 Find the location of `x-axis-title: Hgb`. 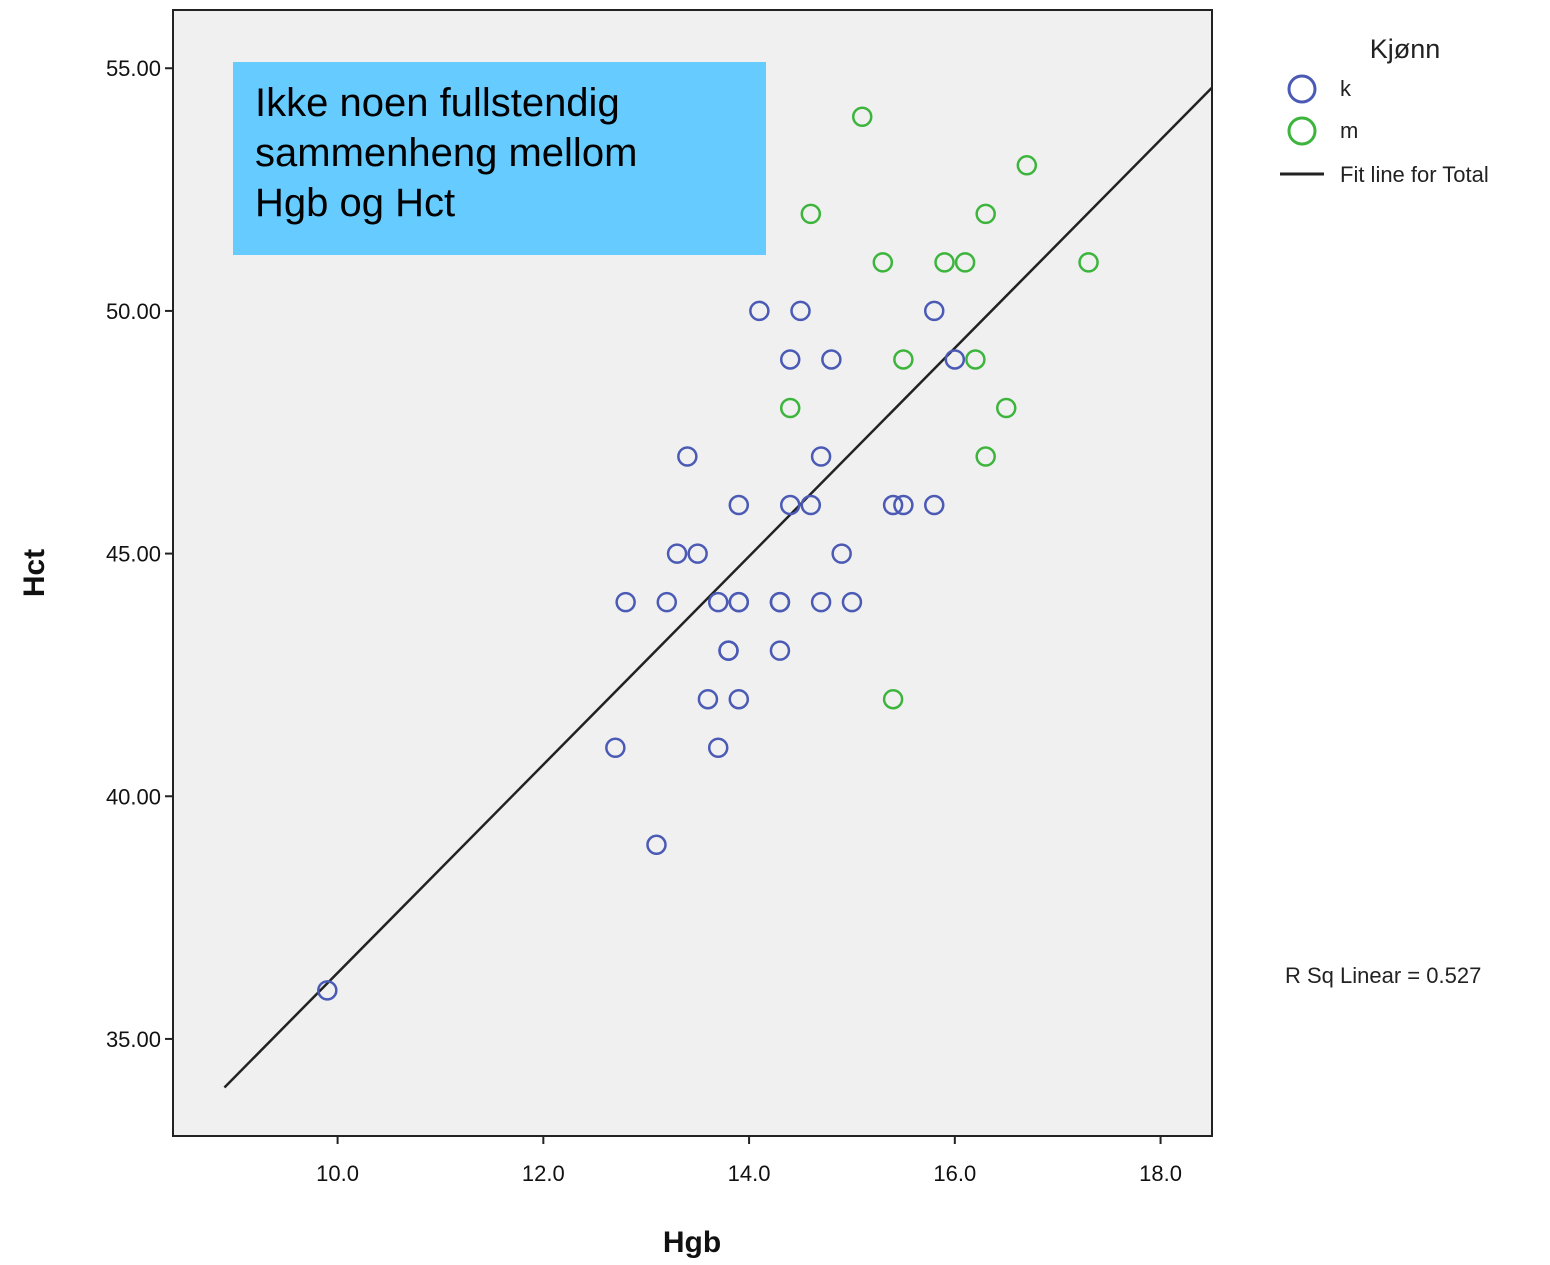

x-axis-title: Hgb is located at coordinates (692, 1242).